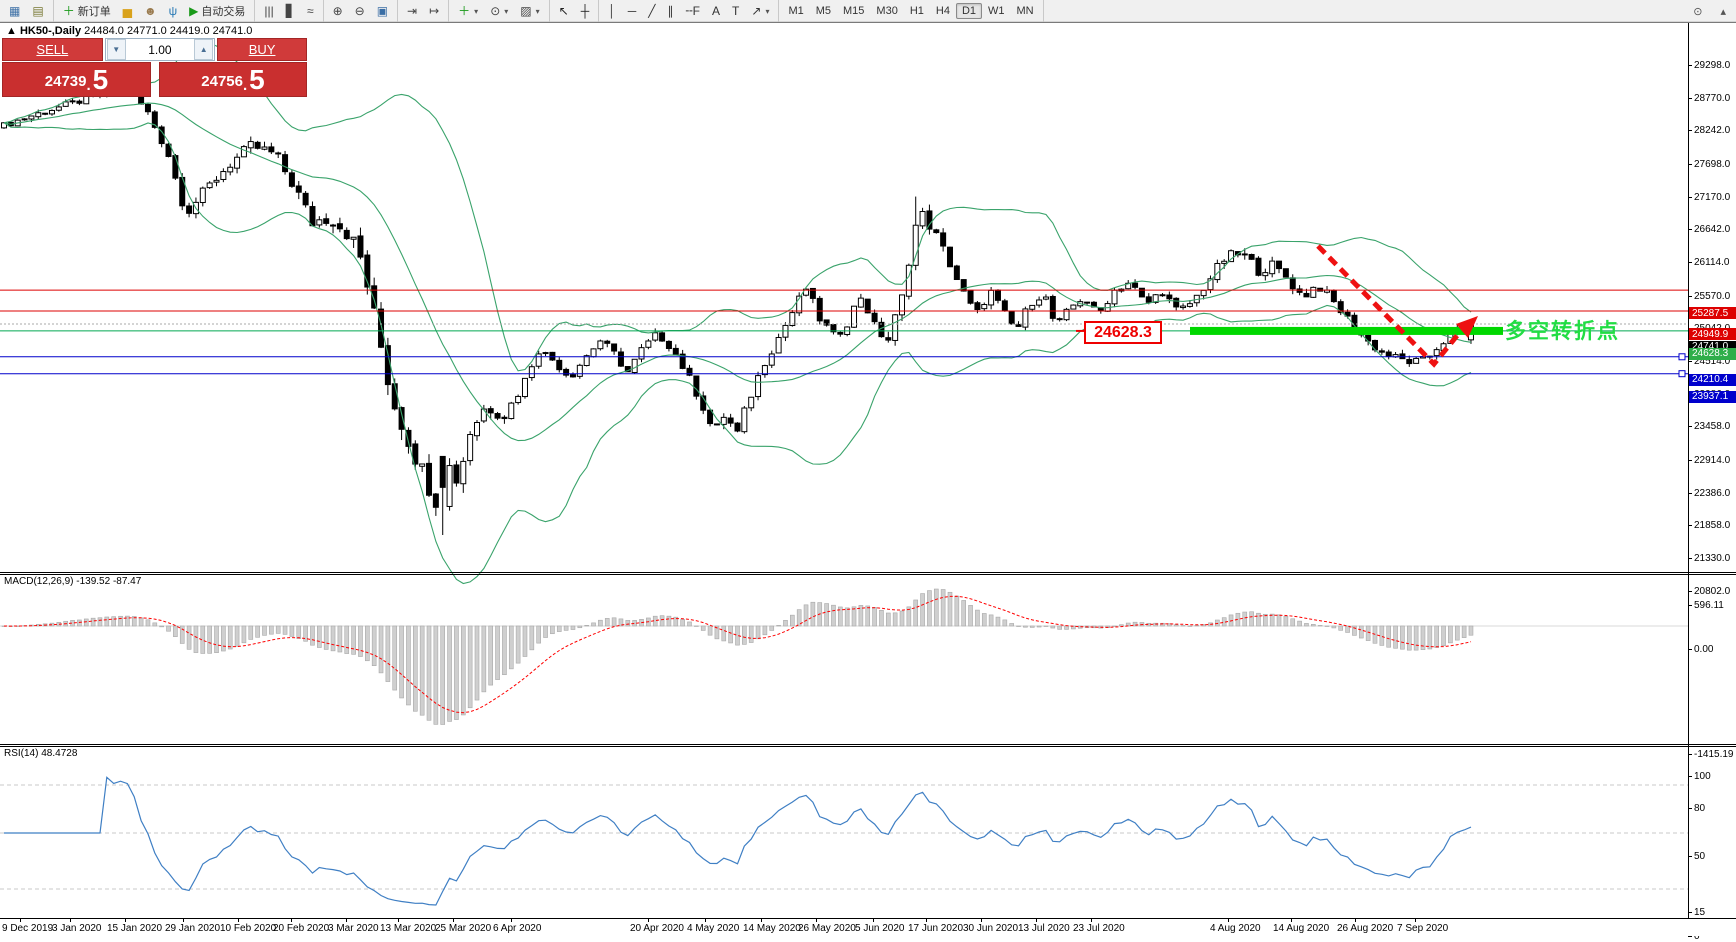 This screenshot has width=1736, height=942. I want to click on timeframe-m5: M5, so click(823, 11).